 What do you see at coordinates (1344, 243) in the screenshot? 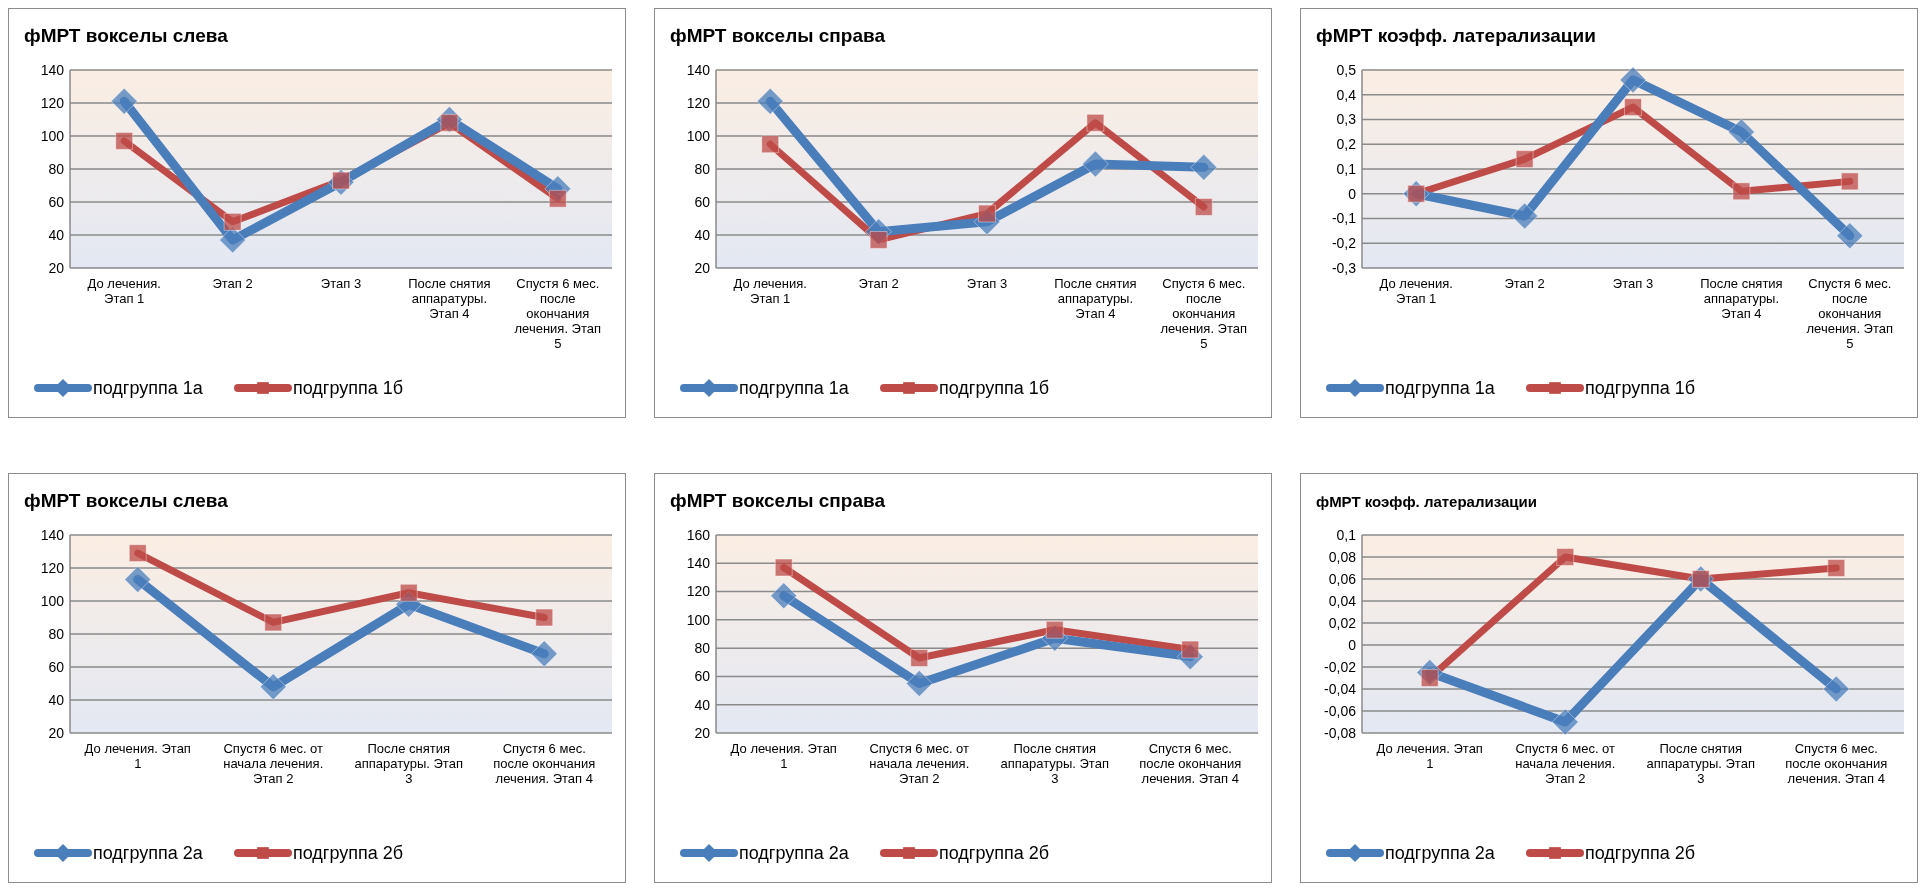
I see `y-tick-label: -0,2` at bounding box center [1344, 243].